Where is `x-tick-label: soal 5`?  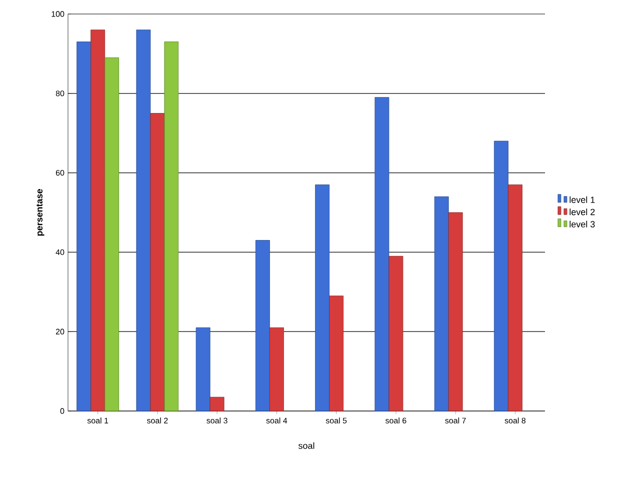
x-tick-label: soal 5 is located at coordinates (336, 421).